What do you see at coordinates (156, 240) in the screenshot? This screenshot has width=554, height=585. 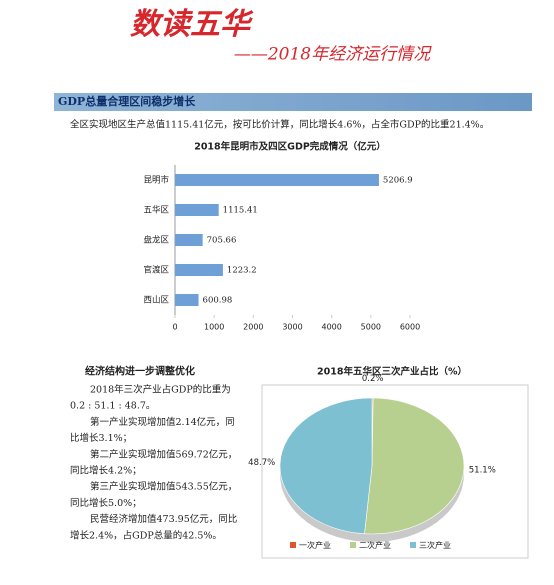 I see `y-tick-label: 盘龙区` at bounding box center [156, 240].